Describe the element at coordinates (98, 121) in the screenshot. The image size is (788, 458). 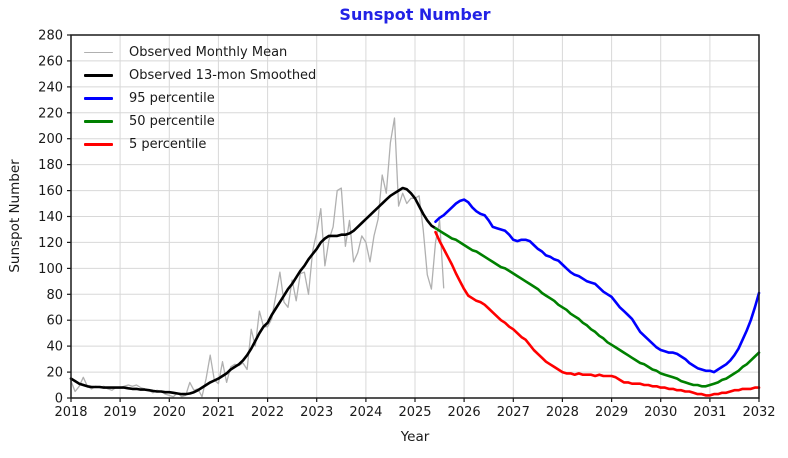
I see `legend-line-sample-green` at that location.